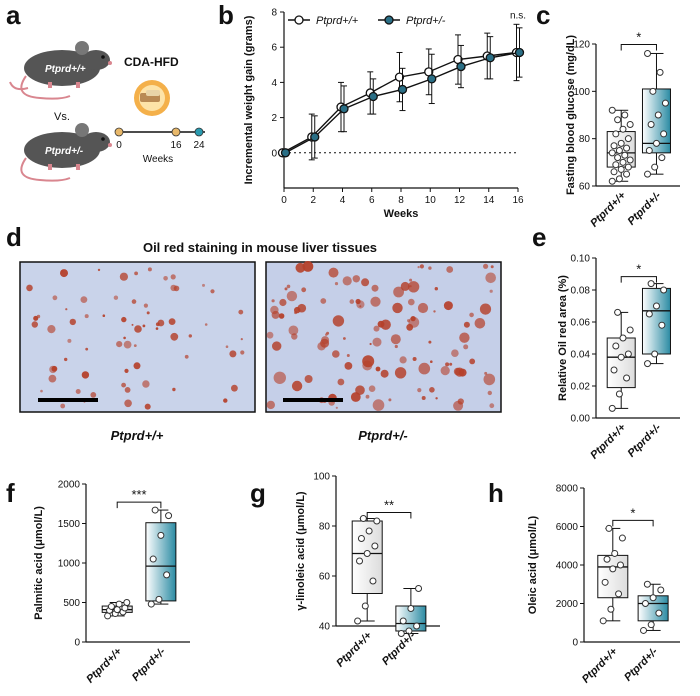 The height and width of the screenshot is (696, 700). Describe the element at coordinates (301, 551) in the screenshot. I see `y-axis-title: γ-linoleic acid (μmol/L)` at that location.